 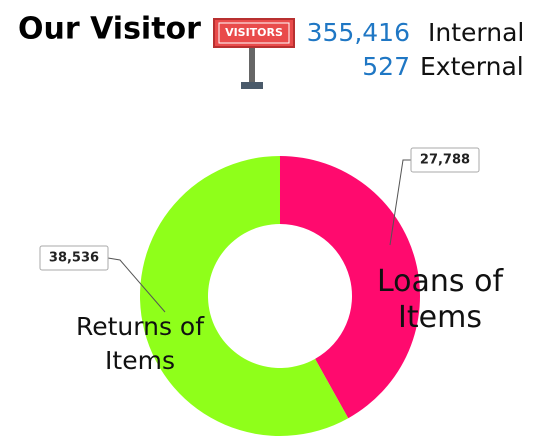 I want to click on visitor-sign: VISITORS, so click(x=254, y=53).